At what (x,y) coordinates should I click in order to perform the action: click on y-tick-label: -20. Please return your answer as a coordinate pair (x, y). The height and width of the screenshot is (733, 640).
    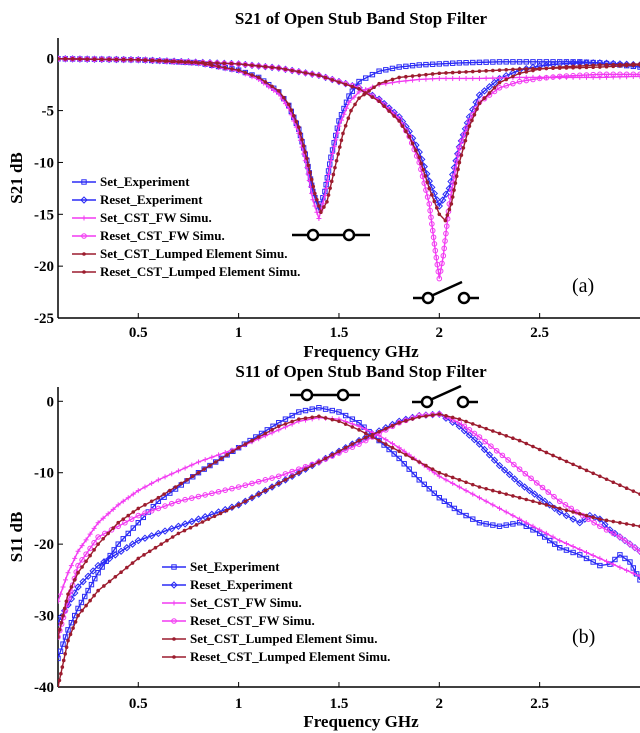
    Looking at the image, I should click on (44, 267).